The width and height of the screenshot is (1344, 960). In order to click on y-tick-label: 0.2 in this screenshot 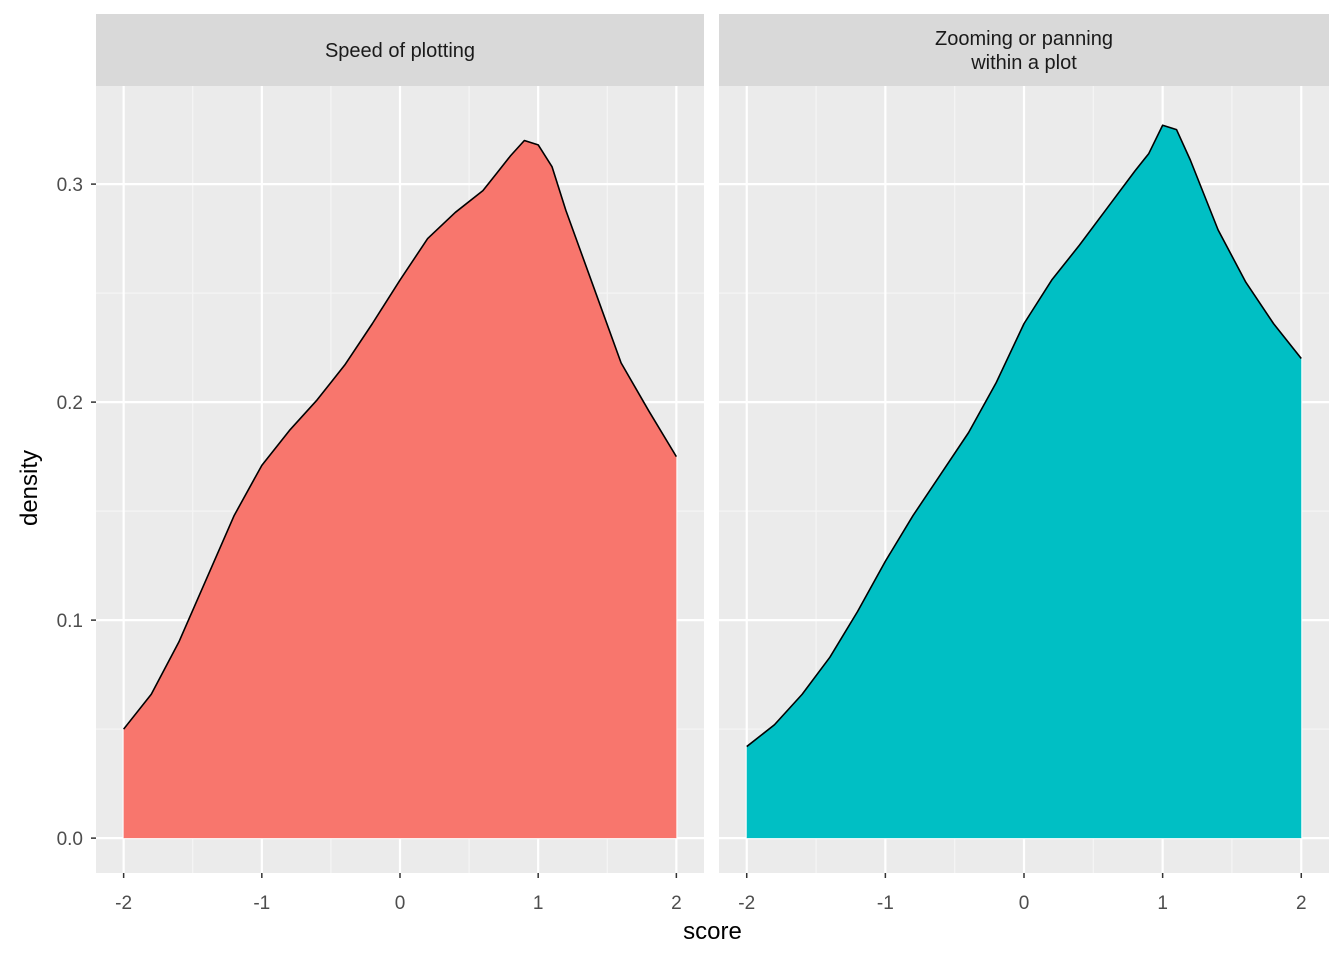, I will do `click(70, 403)`.